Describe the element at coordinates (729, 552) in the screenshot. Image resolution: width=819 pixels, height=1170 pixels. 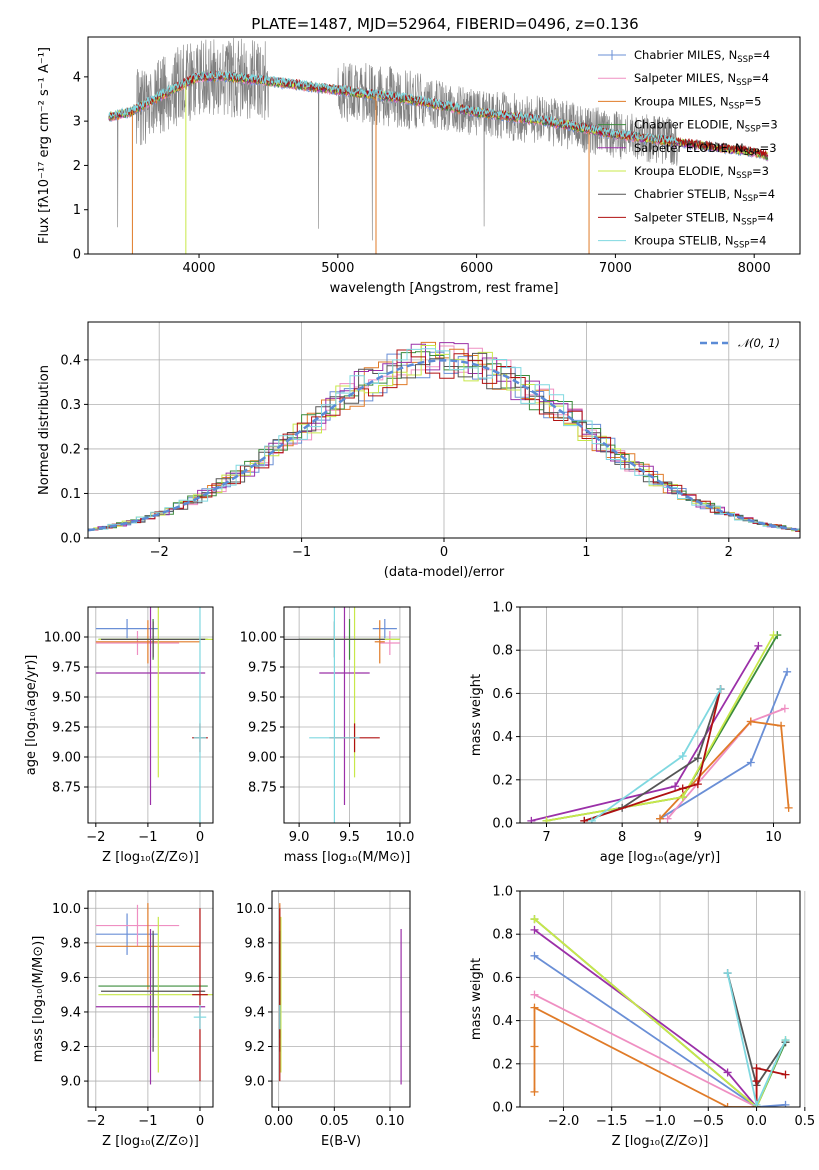
I see `x-tick-label: 2` at that location.